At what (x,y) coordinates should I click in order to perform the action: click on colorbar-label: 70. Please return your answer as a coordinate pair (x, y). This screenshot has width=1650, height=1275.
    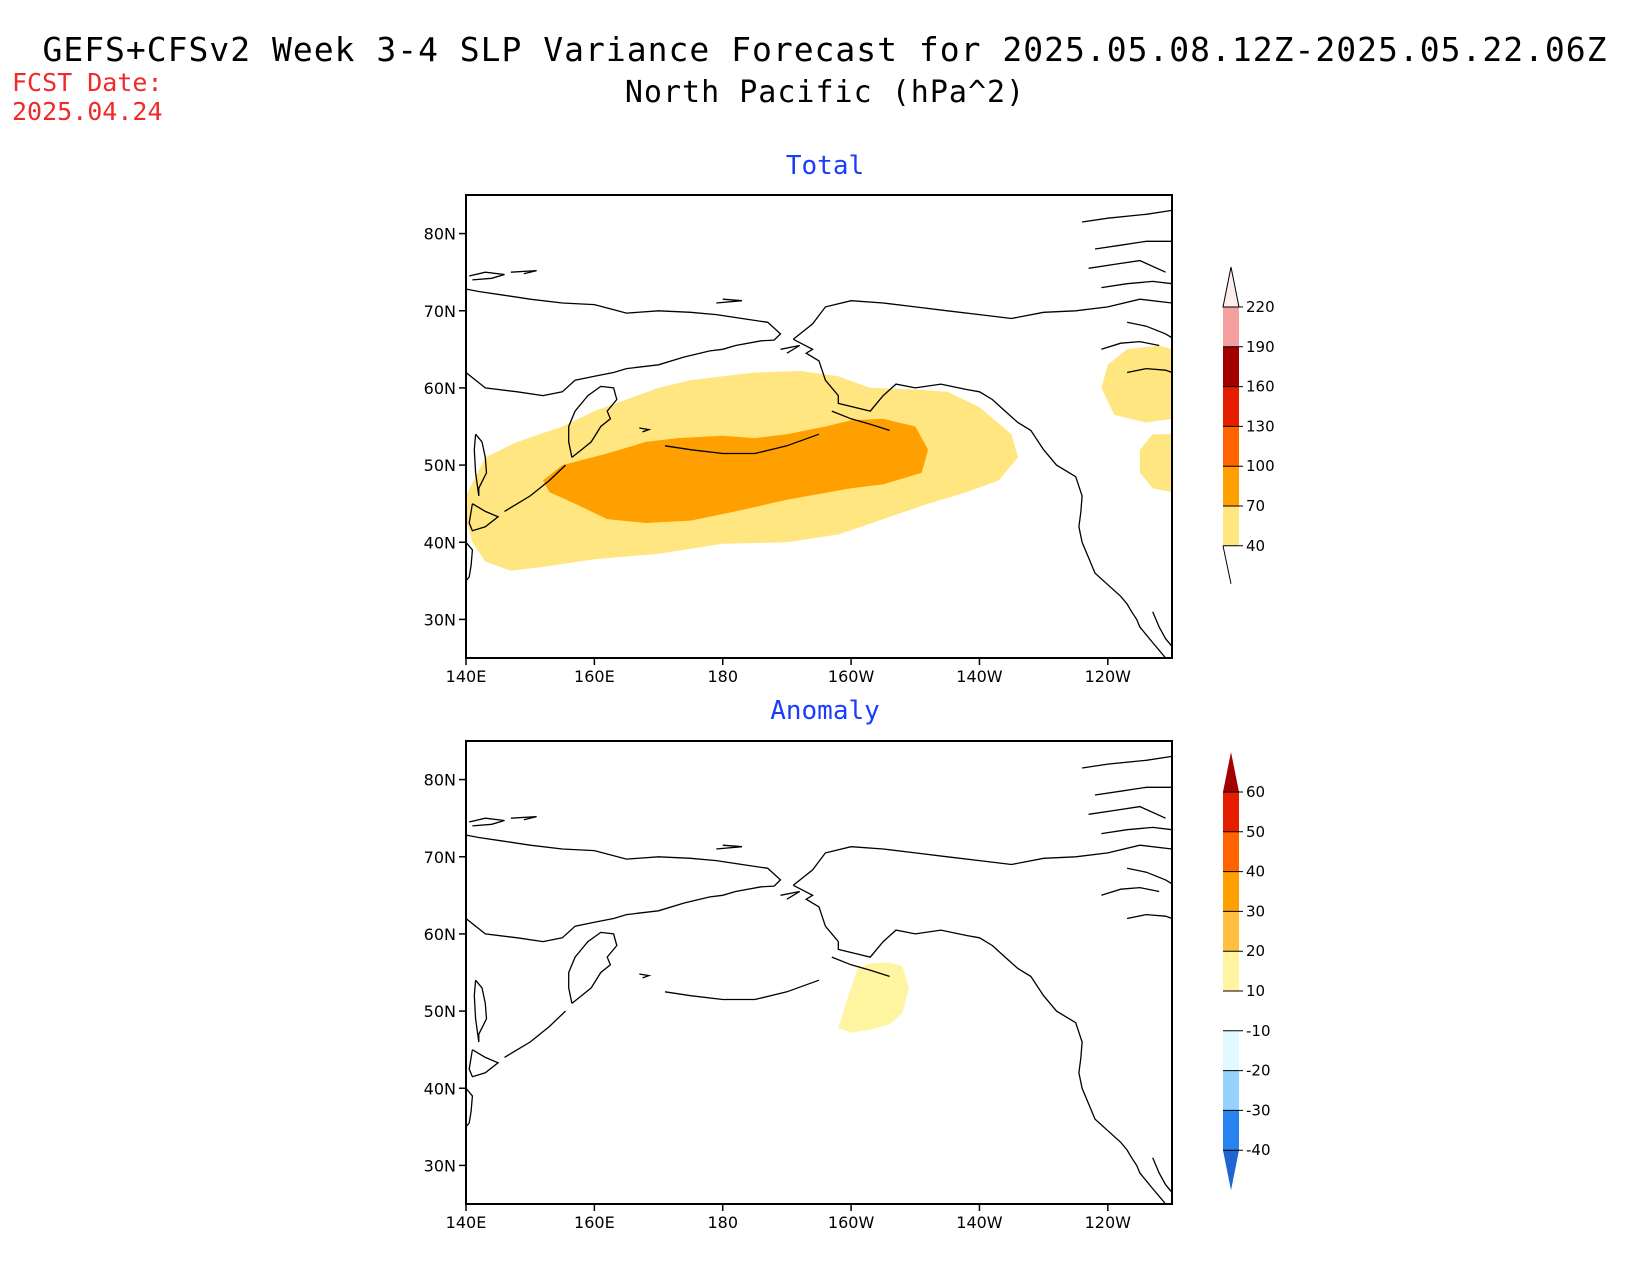
    Looking at the image, I should click on (1255, 506).